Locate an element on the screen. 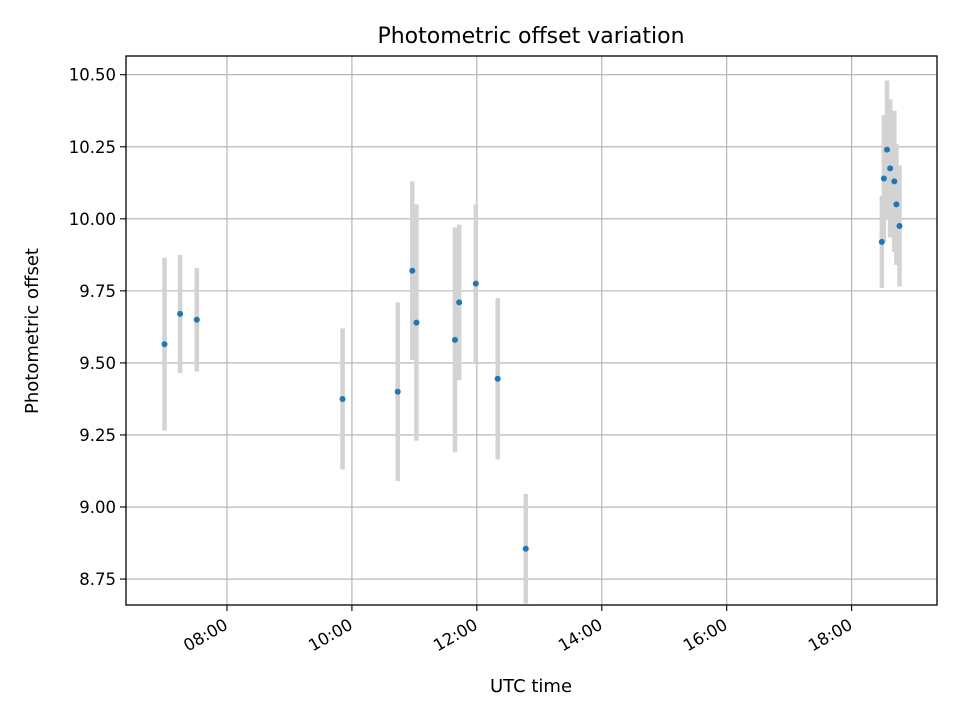  y-tick-label: 9.00 is located at coordinates (97, 507).